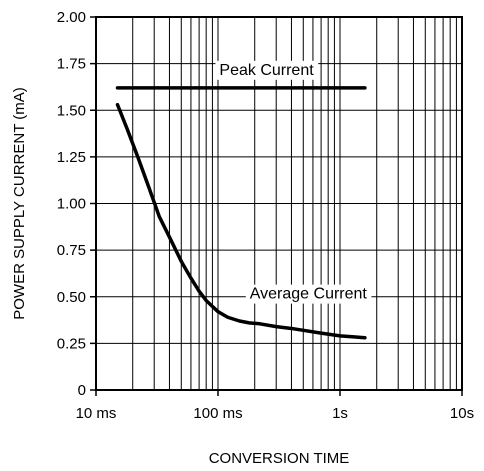  What do you see at coordinates (71, 157) in the screenshot?
I see `y-tick-label: 1.25` at bounding box center [71, 157].